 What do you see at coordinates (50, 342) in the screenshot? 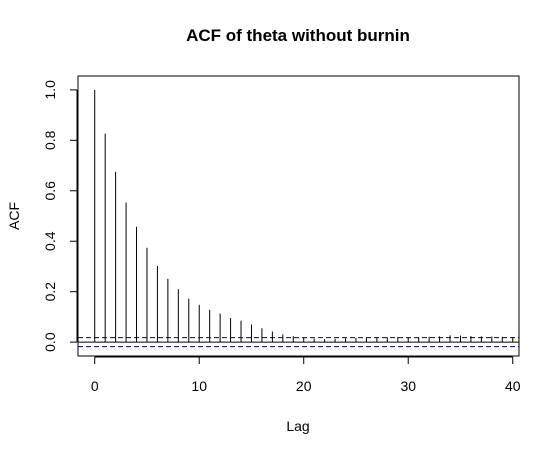
I see `y-tick-label: 0.0` at bounding box center [50, 342].